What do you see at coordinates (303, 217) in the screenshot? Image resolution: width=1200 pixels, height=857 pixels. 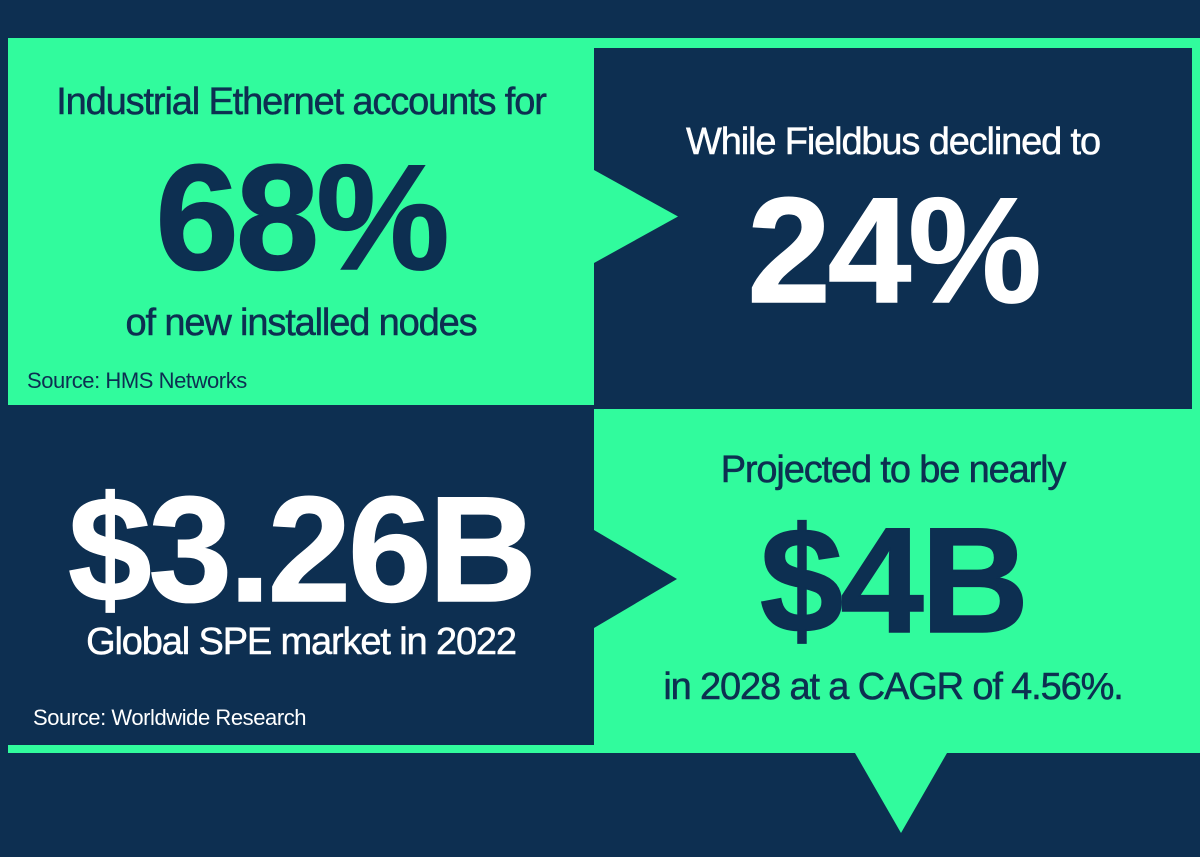 I see `ethernet-stat-value: 68%` at bounding box center [303, 217].